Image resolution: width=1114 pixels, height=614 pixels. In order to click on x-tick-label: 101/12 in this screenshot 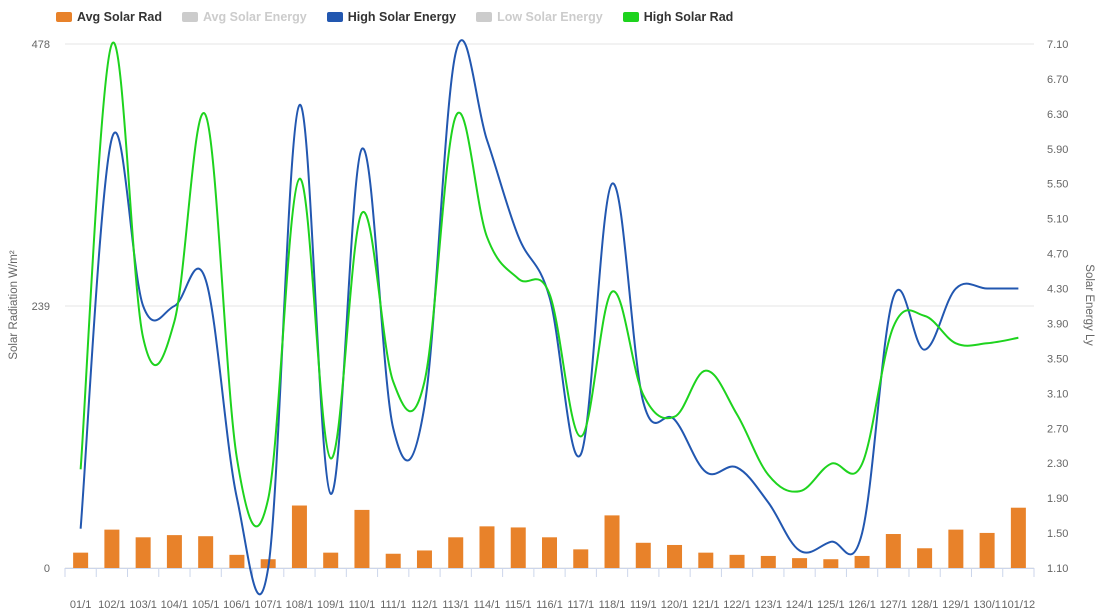, I will do `click(1019, 605)`.